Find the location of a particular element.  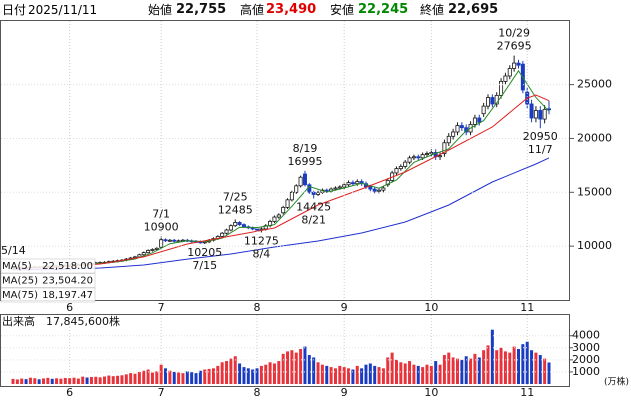

annotation-value: 12485 is located at coordinates (235, 209).